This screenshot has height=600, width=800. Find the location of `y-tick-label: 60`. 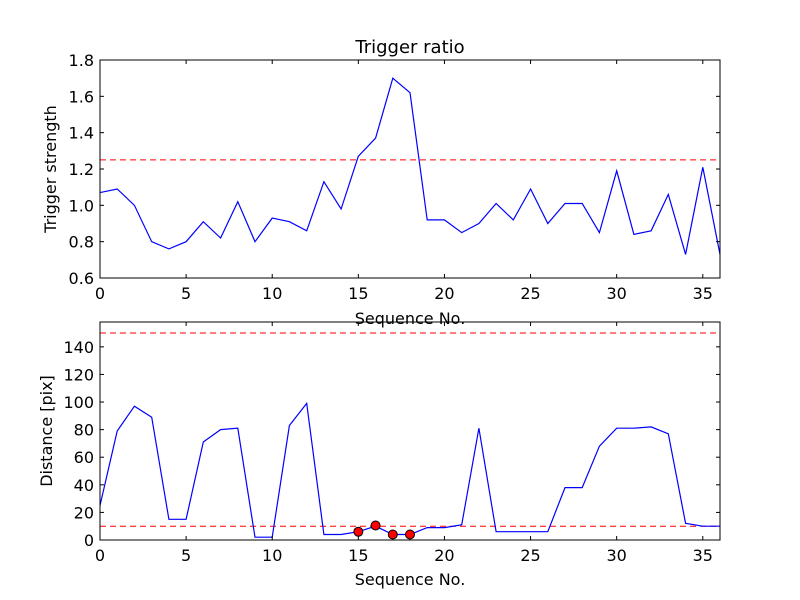

y-tick-label: 60 is located at coordinates (84, 457).